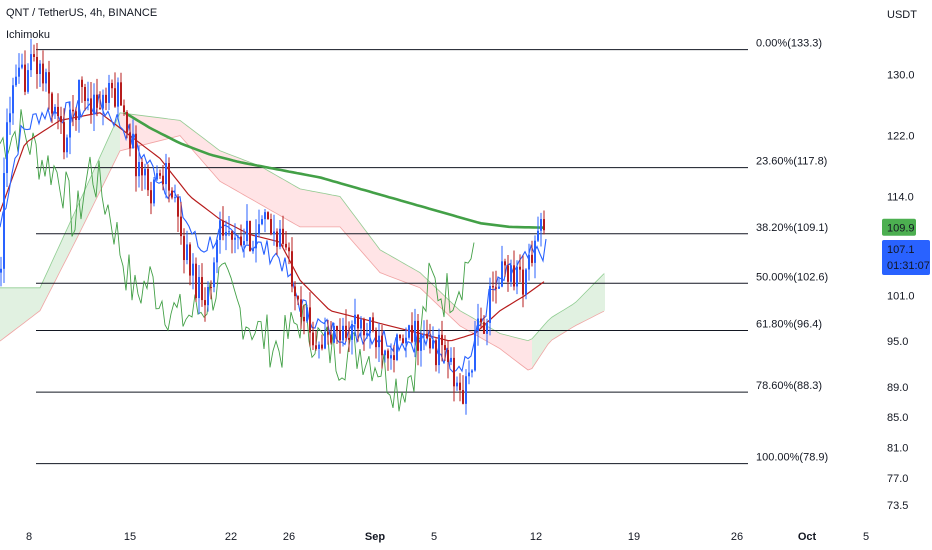 Image resolution: width=932 pixels, height=550 pixels. I want to click on time-tick: Oct, so click(807, 537).